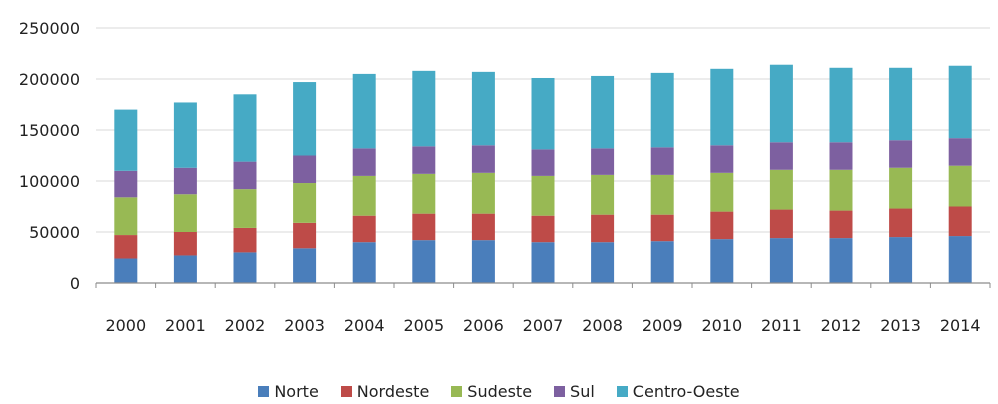 This screenshot has width=998, height=404. What do you see at coordinates (781, 325) in the screenshot?
I see `x-tick-label: 2011` at bounding box center [781, 325].